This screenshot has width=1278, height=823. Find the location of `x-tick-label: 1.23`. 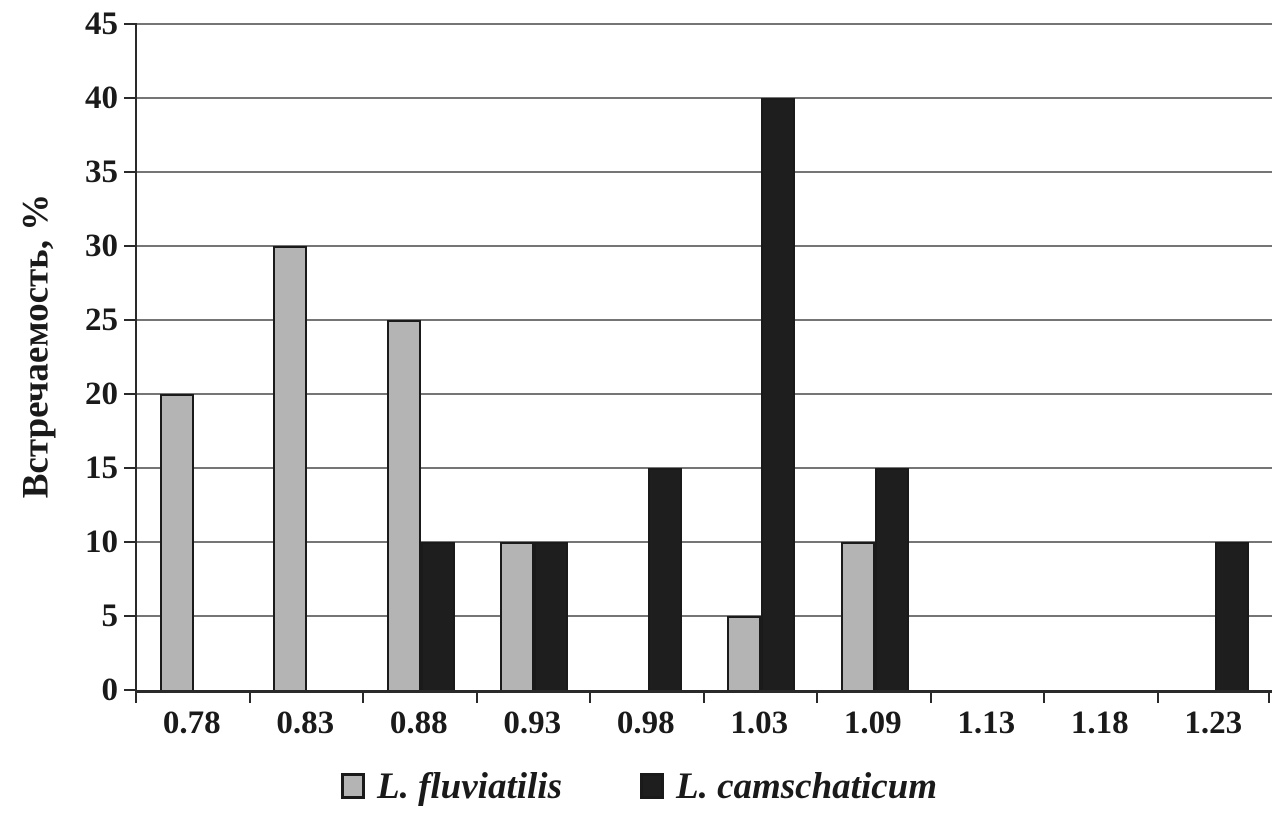

x-tick-label: 1.23 is located at coordinates (1213, 723).